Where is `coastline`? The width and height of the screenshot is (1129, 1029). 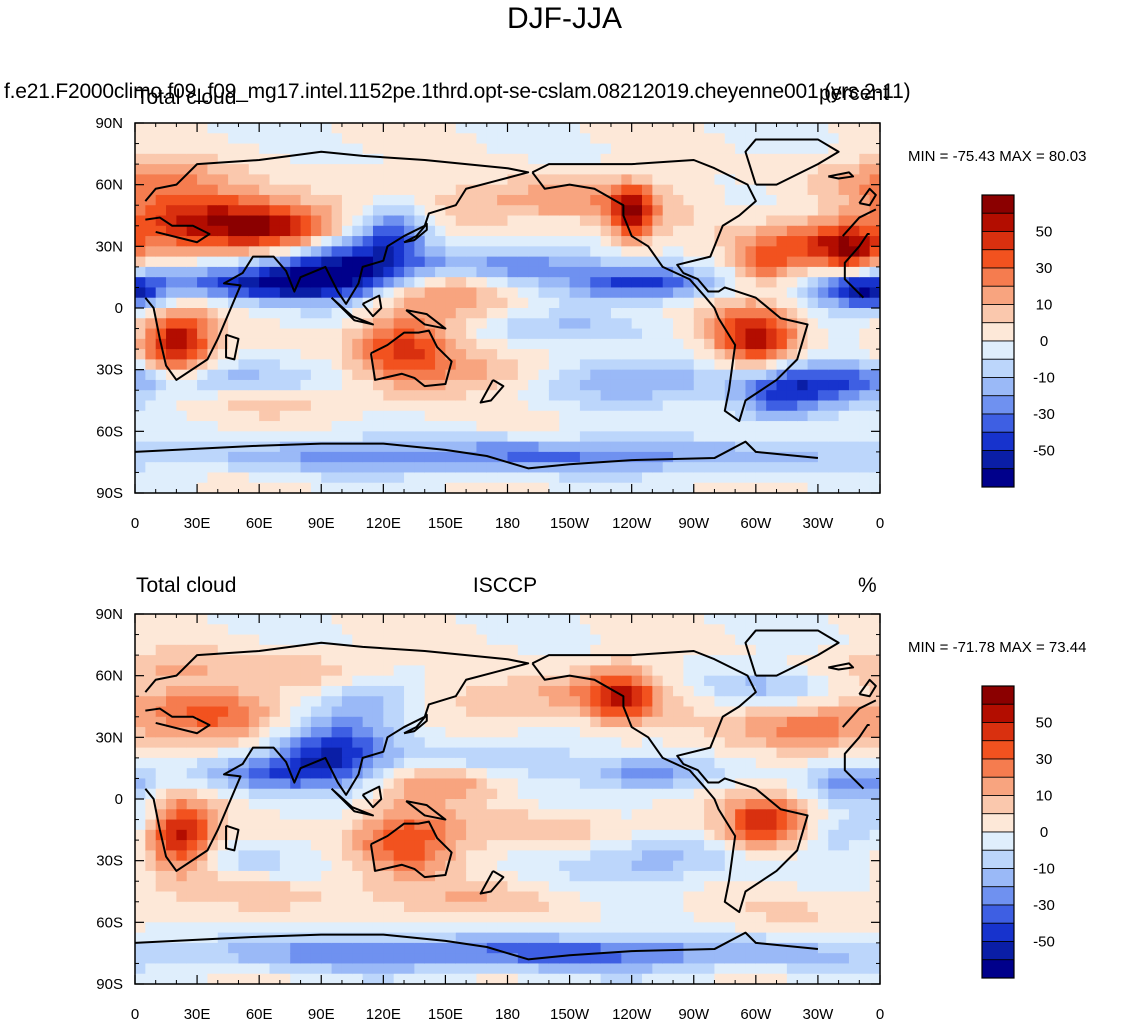 coastline is located at coordinates (841, 175).